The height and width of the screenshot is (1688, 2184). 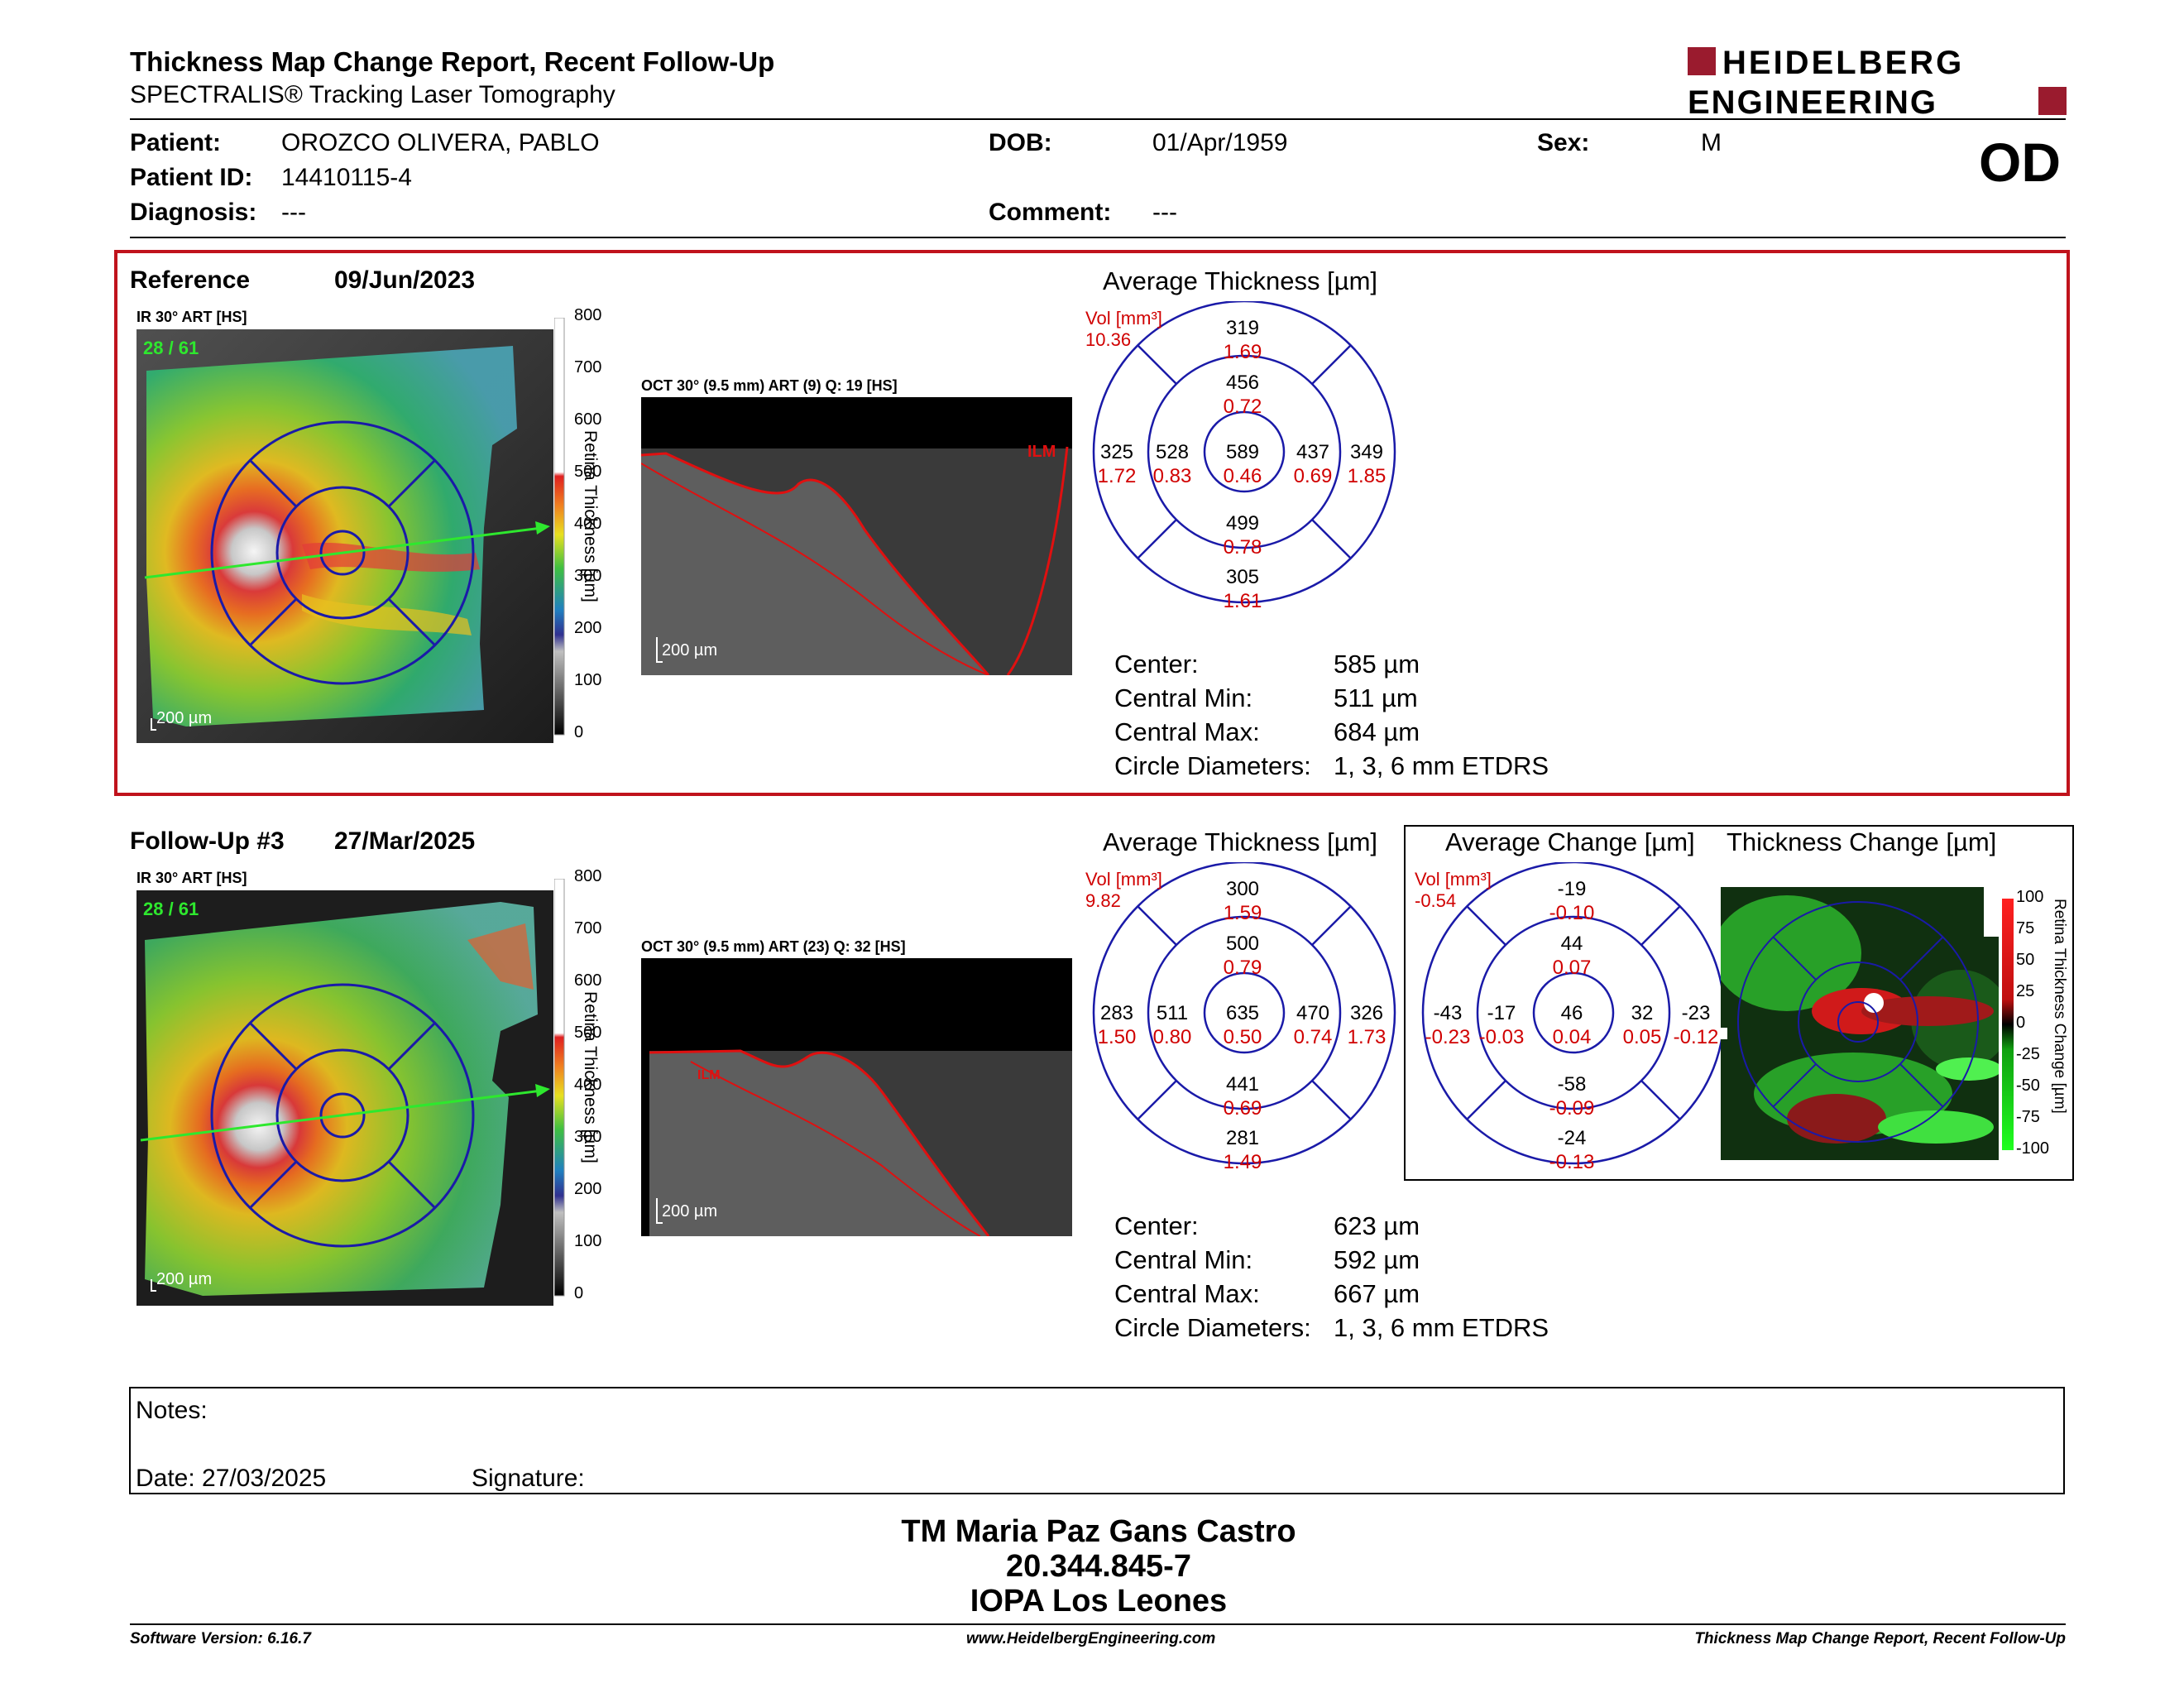 What do you see at coordinates (2025, 928) in the screenshot?
I see `colorbar-tick: 75` at bounding box center [2025, 928].